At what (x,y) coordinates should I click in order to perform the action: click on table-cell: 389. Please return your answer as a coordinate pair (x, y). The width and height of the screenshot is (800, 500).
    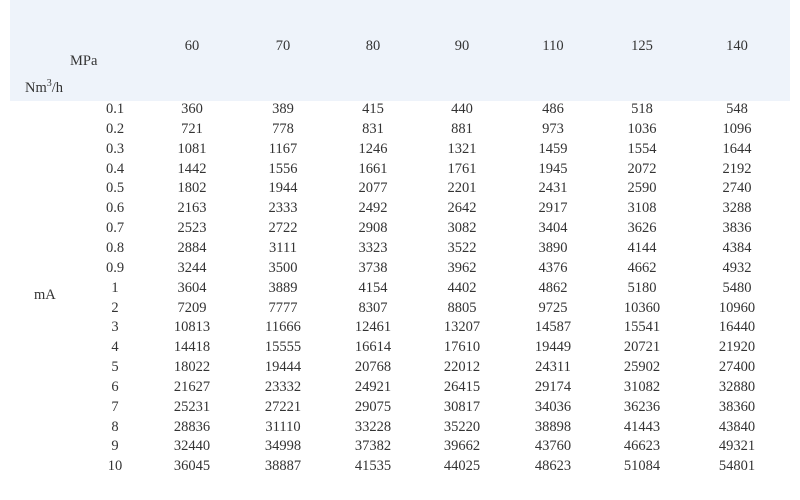
    Looking at the image, I should click on (283, 109).